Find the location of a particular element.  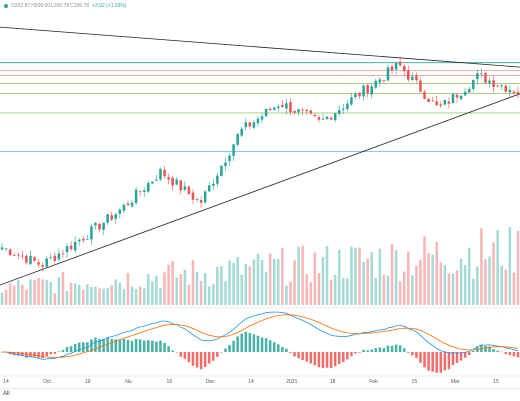

legend-status-dot-icon is located at coordinates (6, 6).